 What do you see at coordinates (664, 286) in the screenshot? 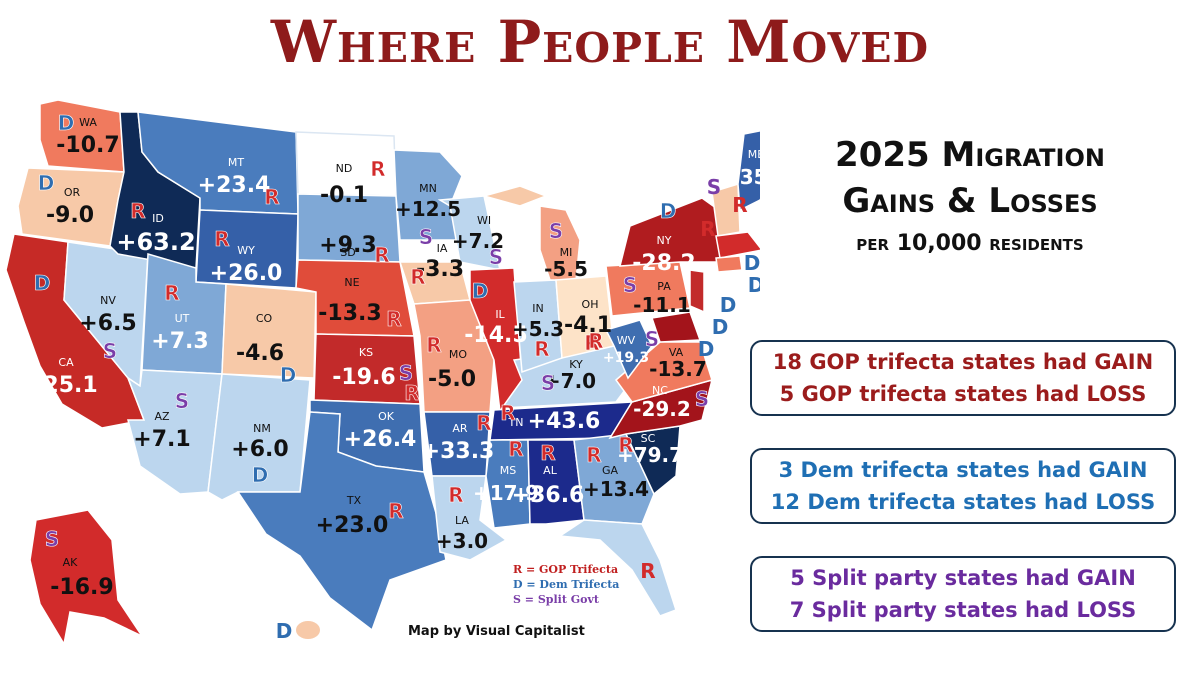
I see `state-code-pa: PA` at bounding box center [664, 286].